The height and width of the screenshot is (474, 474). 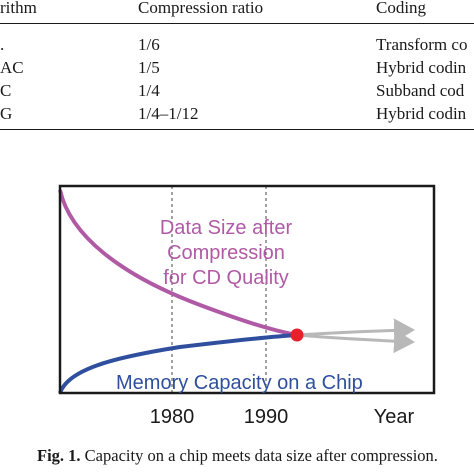 What do you see at coordinates (201, 8) in the screenshot?
I see `table-header-compression-ratio: Compression ratio` at bounding box center [201, 8].